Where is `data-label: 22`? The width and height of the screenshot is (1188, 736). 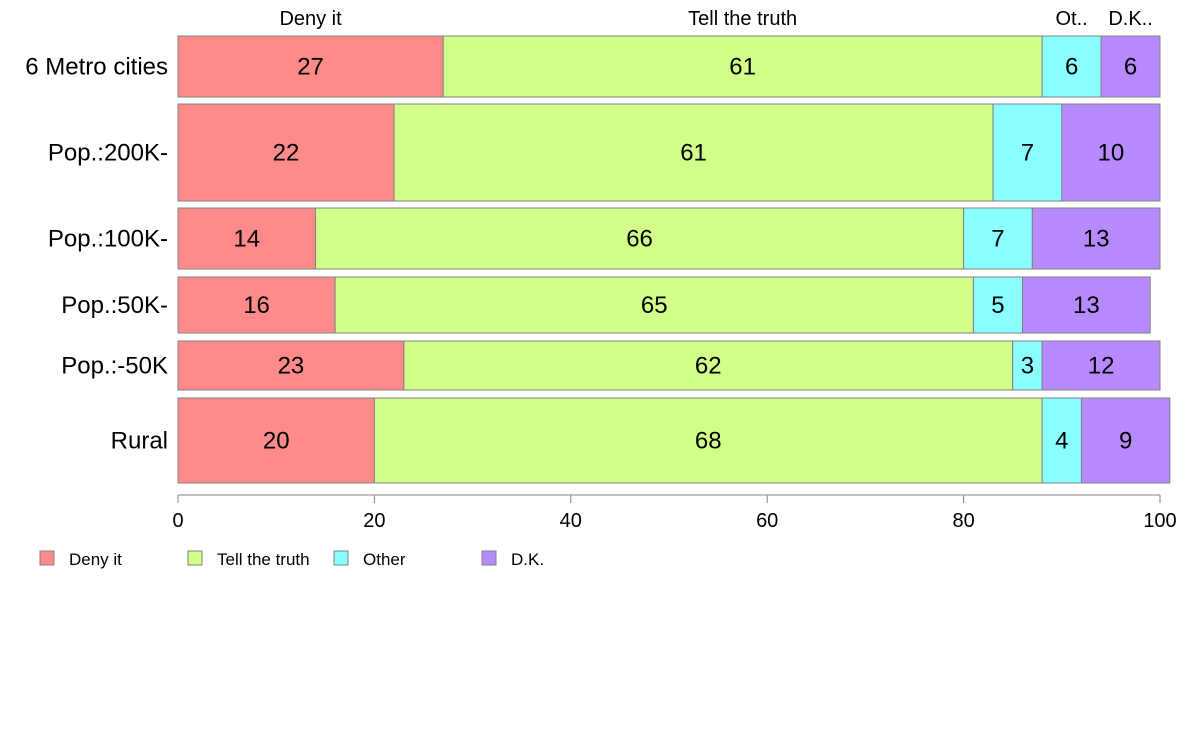
data-label: 22 is located at coordinates (286, 153).